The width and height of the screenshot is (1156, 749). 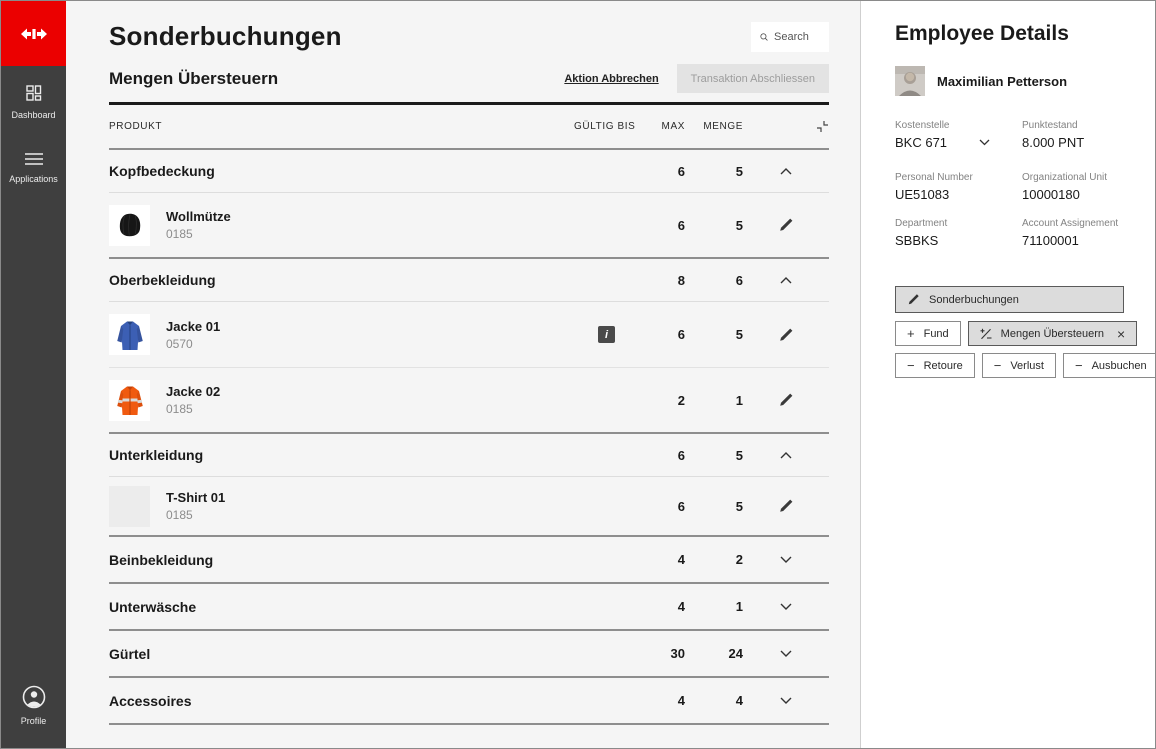 What do you see at coordinates (739, 606) in the screenshot?
I see `category-qty: 1` at bounding box center [739, 606].